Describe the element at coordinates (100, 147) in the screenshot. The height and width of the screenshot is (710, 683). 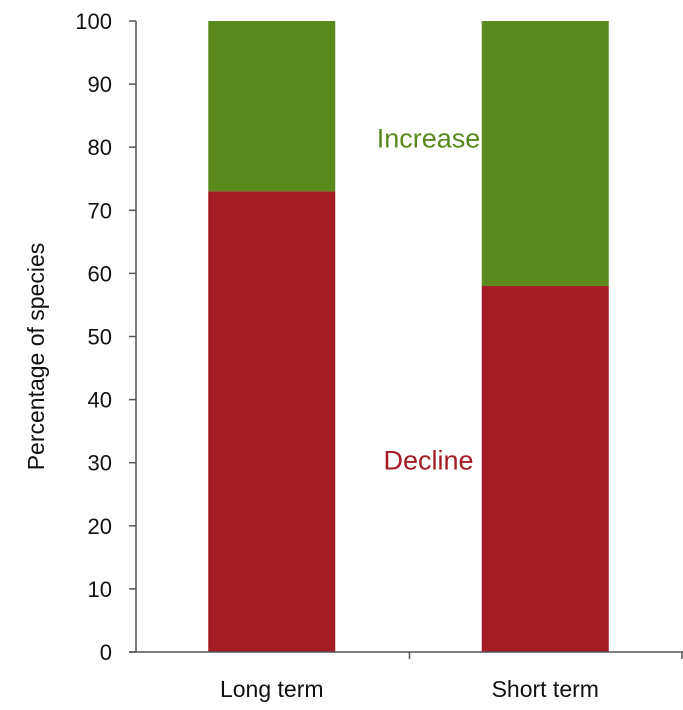
I see `y-tick-label: 80` at that location.